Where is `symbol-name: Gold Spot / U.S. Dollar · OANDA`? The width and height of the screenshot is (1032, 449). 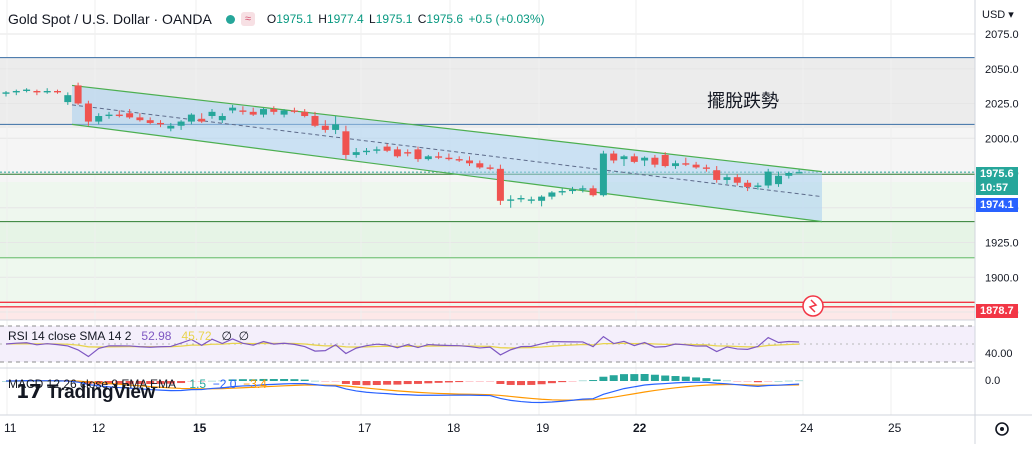
symbol-name: Gold Spot / U.S. Dollar · OANDA is located at coordinates (110, 19).